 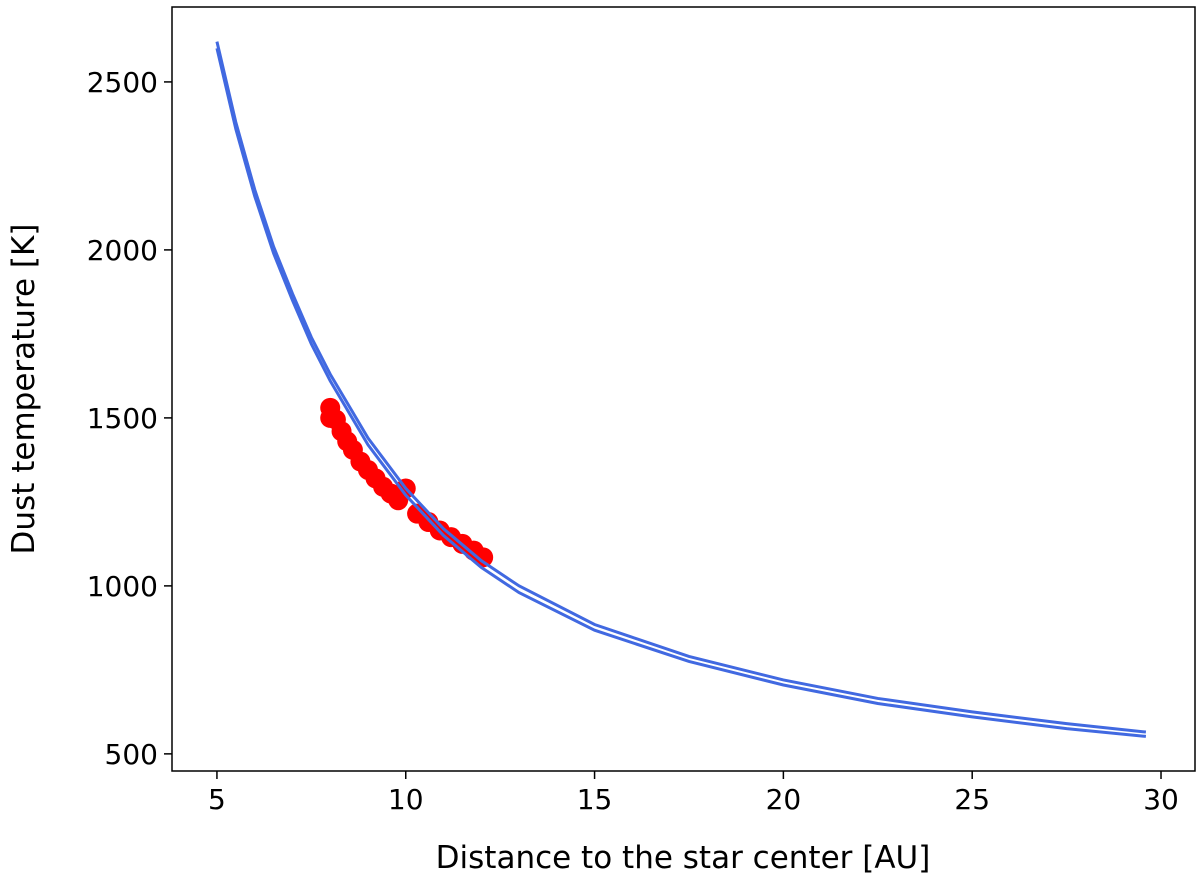 I want to click on y-tick-label: 1000, so click(x=122, y=586).